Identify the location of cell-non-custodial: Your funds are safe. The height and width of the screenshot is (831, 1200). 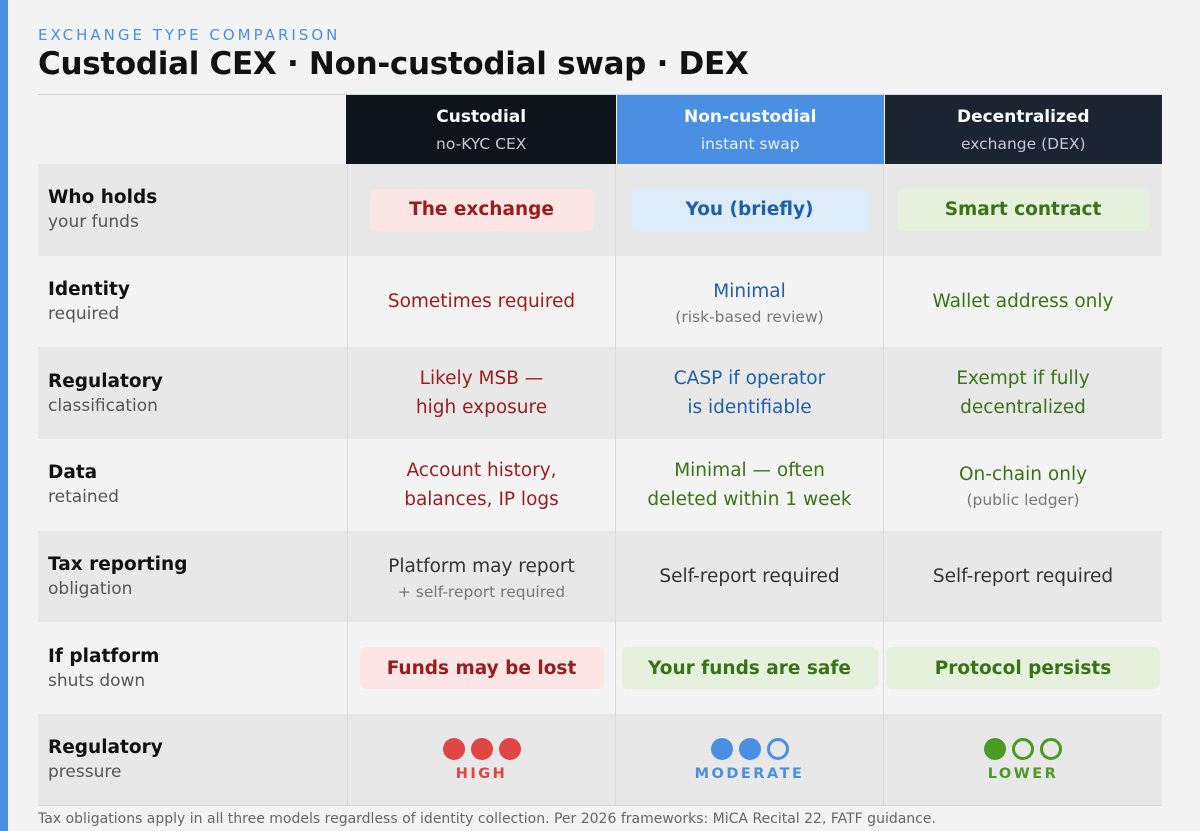
(749, 668).